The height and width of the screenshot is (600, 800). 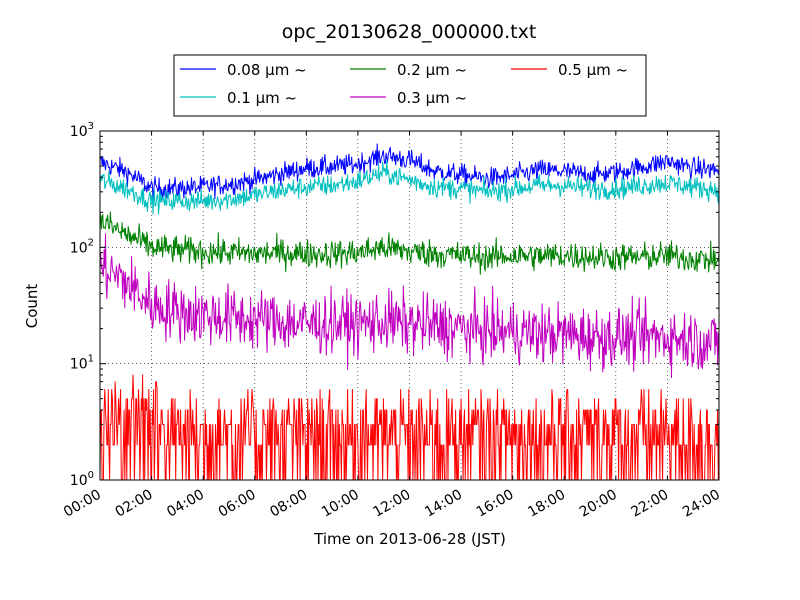 What do you see at coordinates (82, 130) in the screenshot?
I see `y-tick-label: 10³` at bounding box center [82, 130].